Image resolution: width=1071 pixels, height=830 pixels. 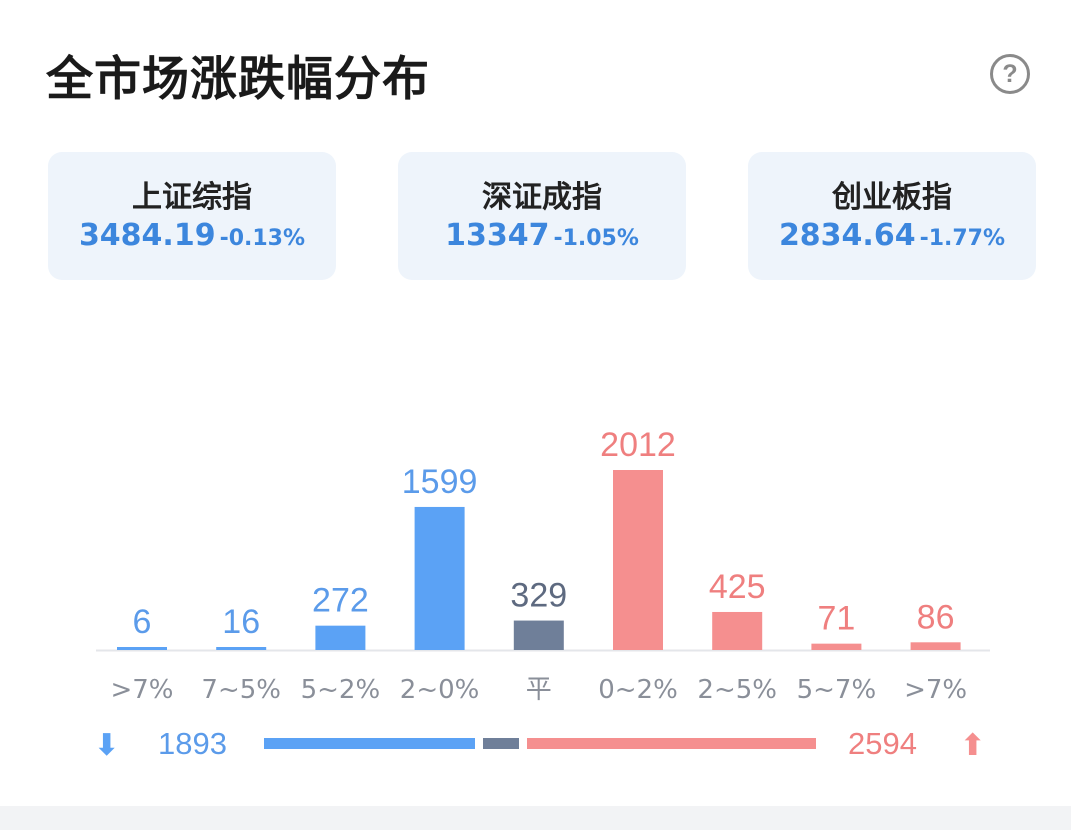 I want to click on arrow-up-icon: ⬆, so click(x=973, y=745).